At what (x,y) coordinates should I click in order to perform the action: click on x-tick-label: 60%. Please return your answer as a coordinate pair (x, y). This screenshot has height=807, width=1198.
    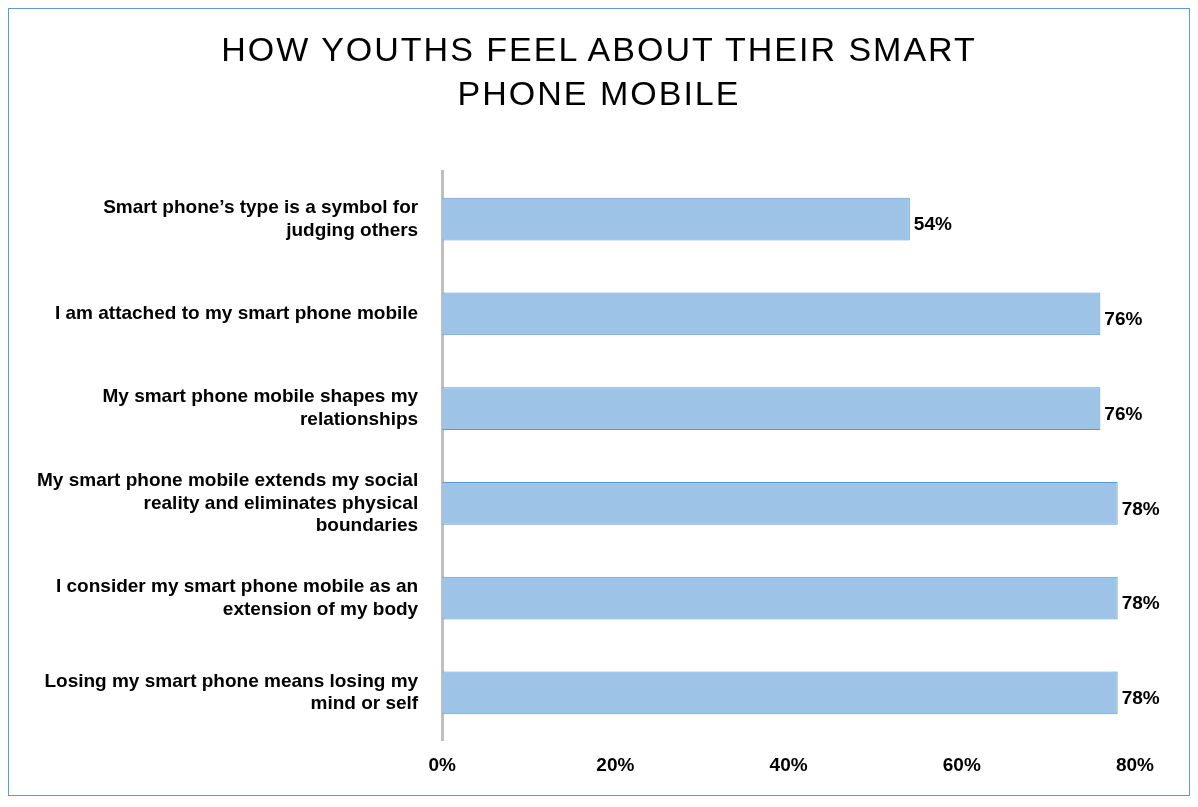
    Looking at the image, I should click on (961, 764).